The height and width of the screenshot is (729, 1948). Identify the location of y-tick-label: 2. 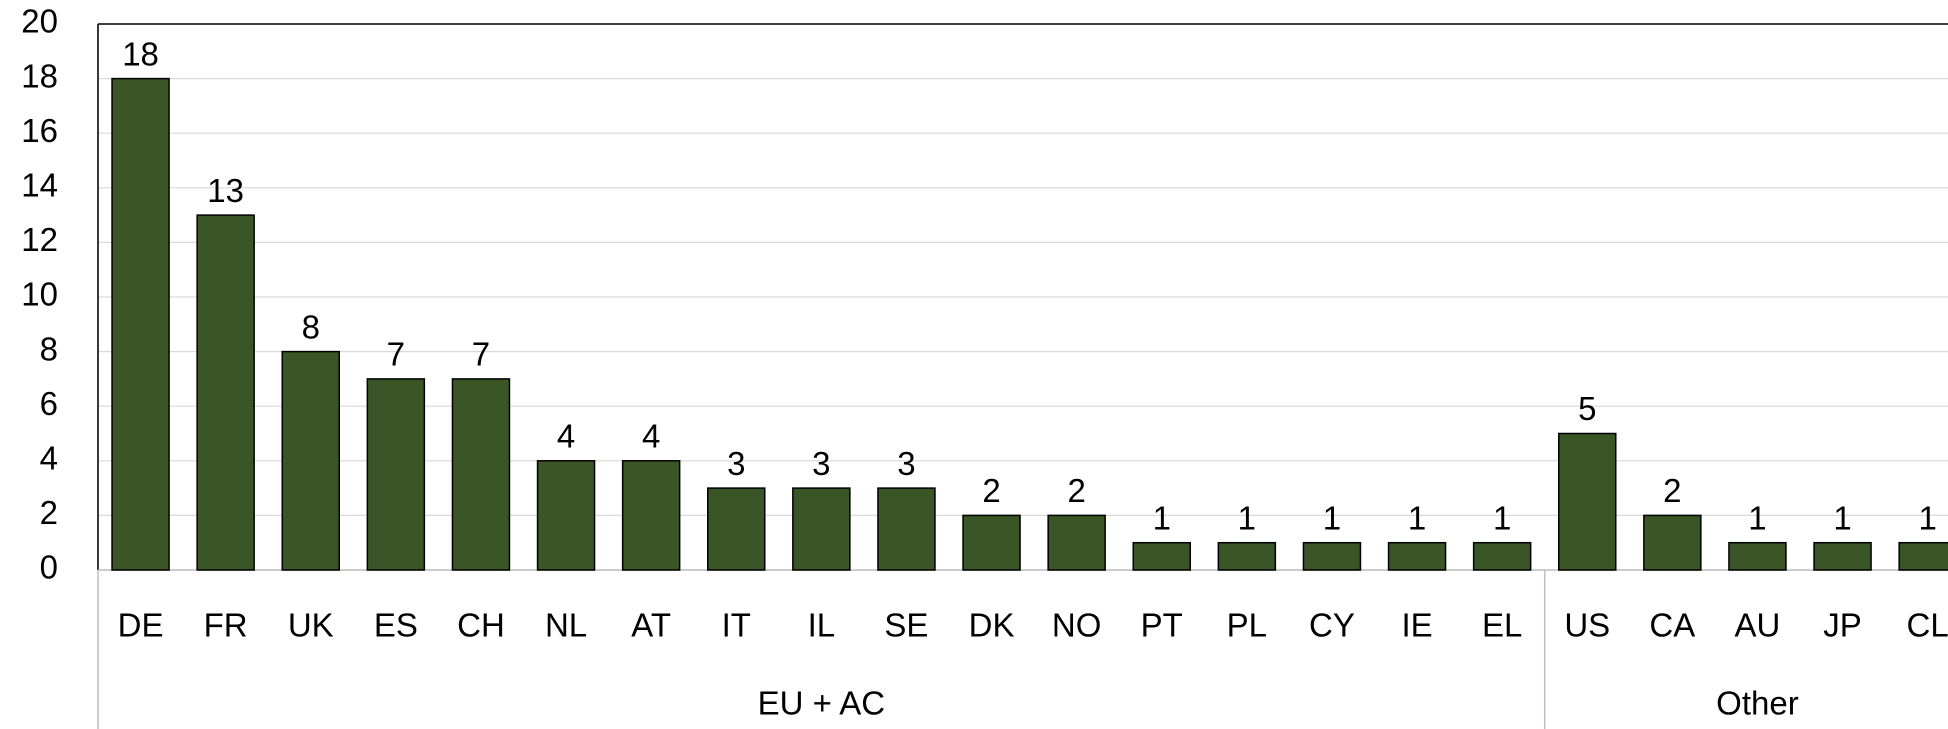
(49, 512).